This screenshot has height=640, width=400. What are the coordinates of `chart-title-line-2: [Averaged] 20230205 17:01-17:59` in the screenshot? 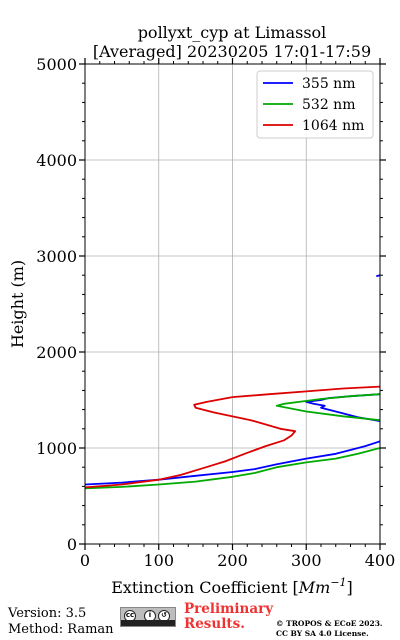 It's located at (232, 51).